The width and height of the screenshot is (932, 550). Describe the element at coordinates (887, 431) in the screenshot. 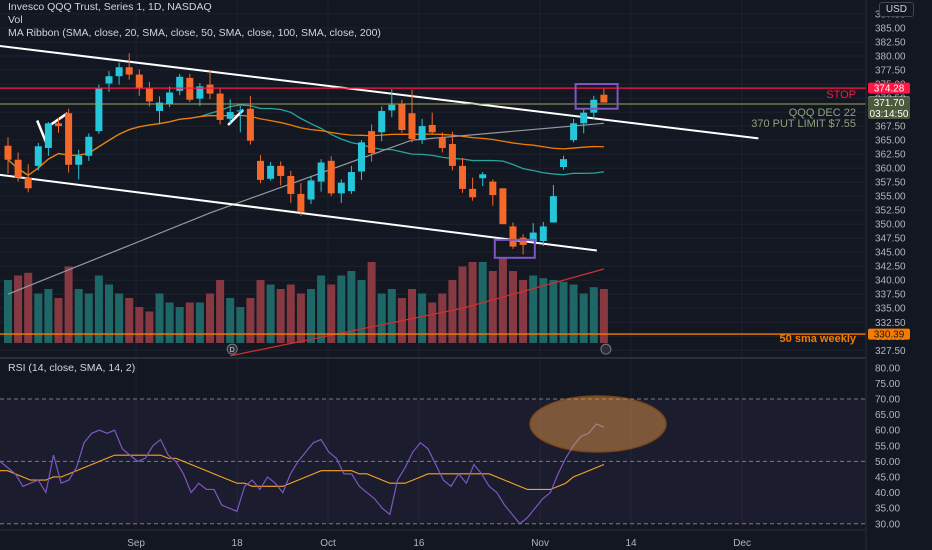

I see `rsi-tick-label: 60.00` at that location.